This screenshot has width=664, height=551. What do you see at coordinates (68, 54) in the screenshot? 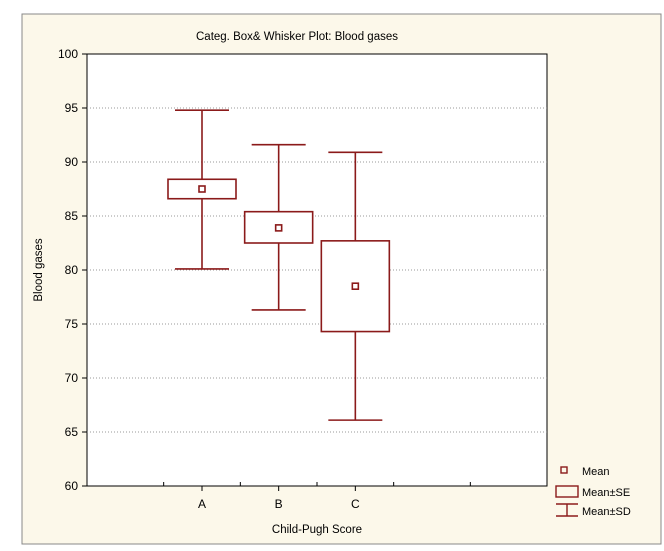
I see `y-tick-label: 100` at bounding box center [68, 54].